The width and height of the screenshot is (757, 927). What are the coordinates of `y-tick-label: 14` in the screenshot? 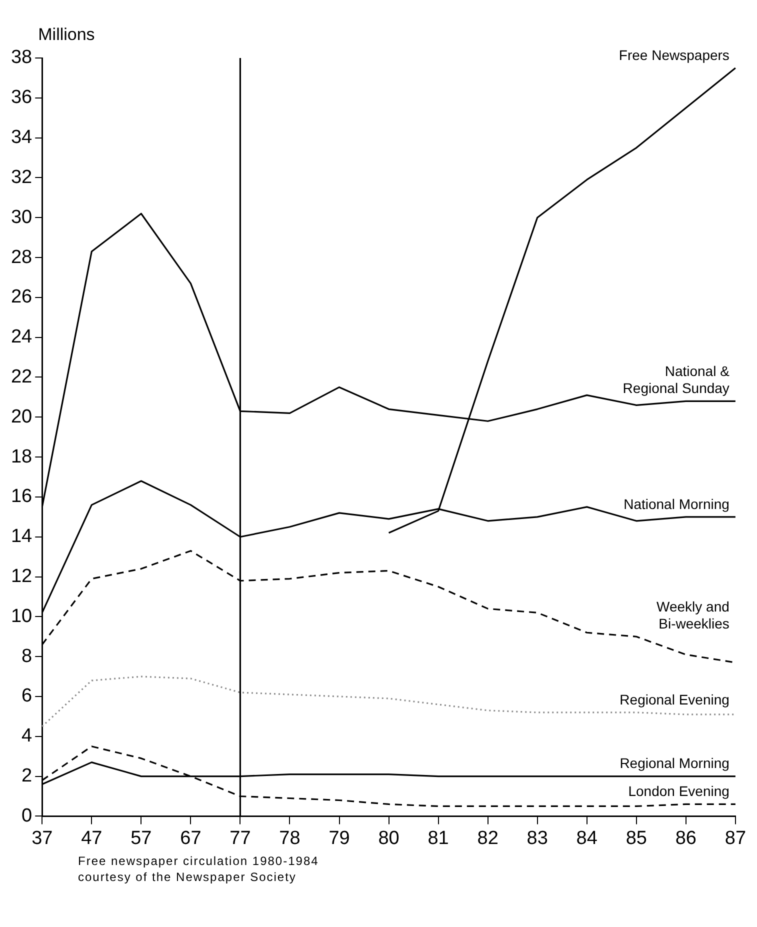 It's located at (21, 537).